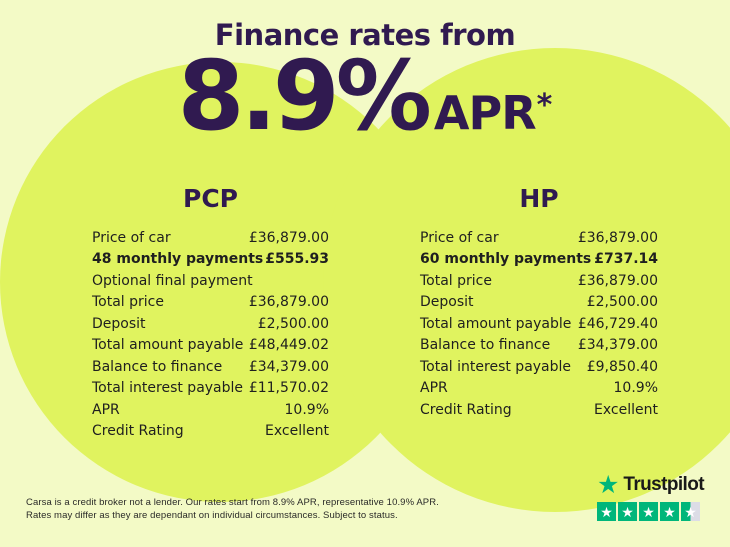  What do you see at coordinates (297, 259) in the screenshot?
I see `row-value: £555.93` at bounding box center [297, 259].